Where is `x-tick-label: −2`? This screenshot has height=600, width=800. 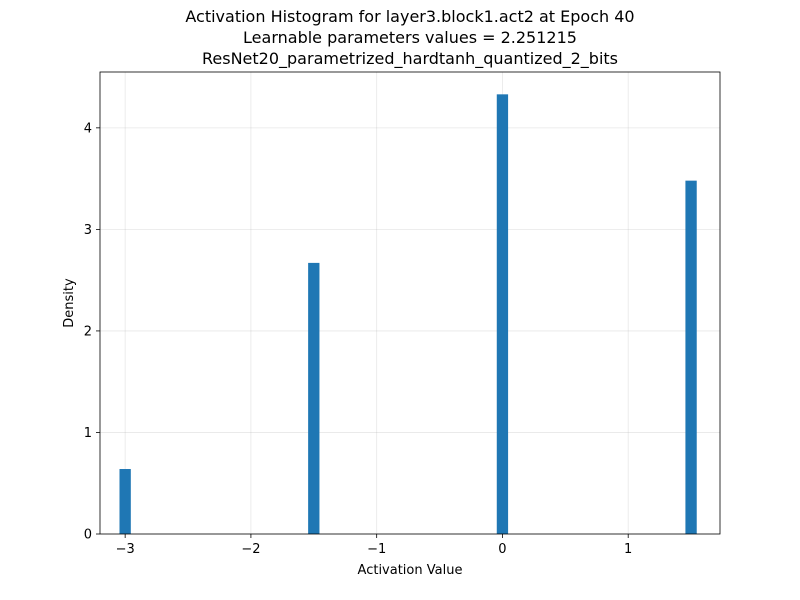 x-tick-label: −2 is located at coordinates (250, 549).